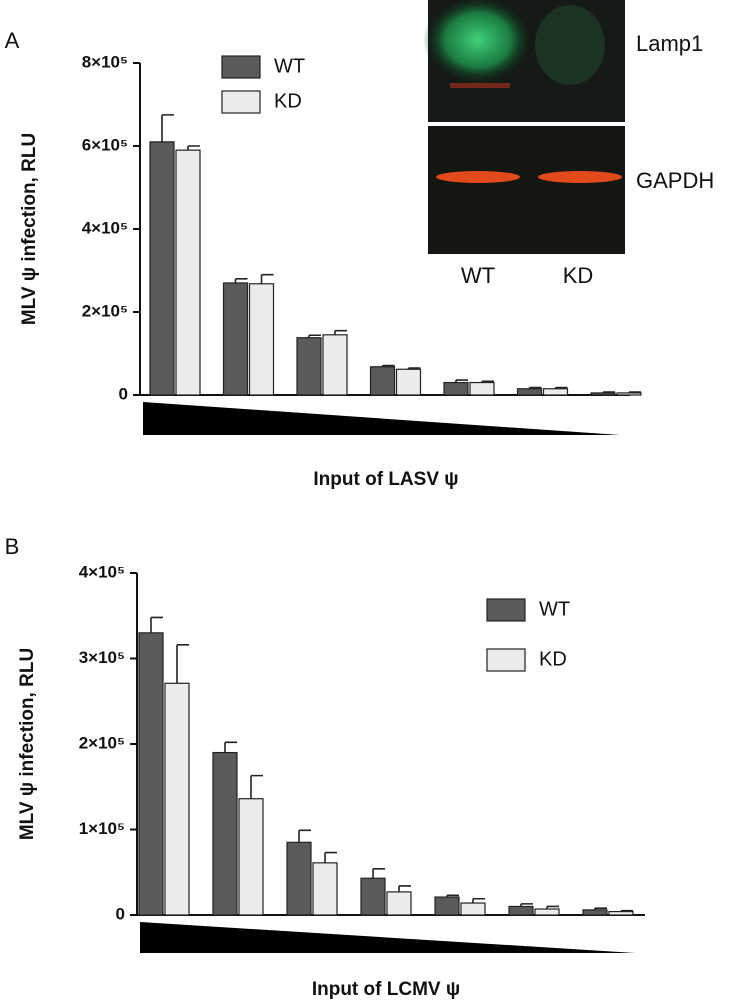  Describe the element at coordinates (669, 43) in the screenshot. I see `blot-band-label: Lamp1` at that location.